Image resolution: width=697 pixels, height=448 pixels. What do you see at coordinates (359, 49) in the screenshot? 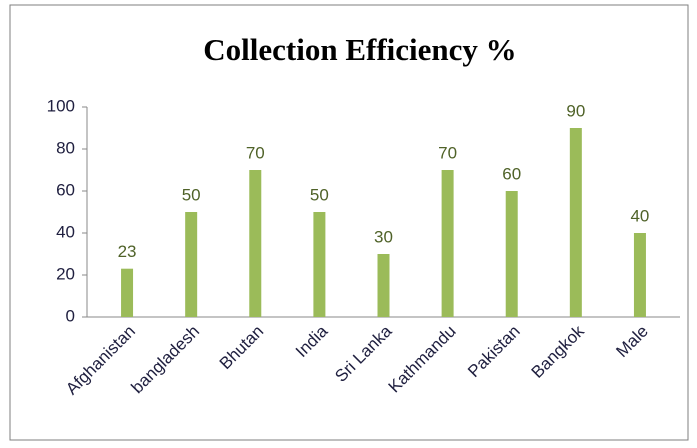
I see `chart-title: Collection Efficiency %` at bounding box center [359, 49].